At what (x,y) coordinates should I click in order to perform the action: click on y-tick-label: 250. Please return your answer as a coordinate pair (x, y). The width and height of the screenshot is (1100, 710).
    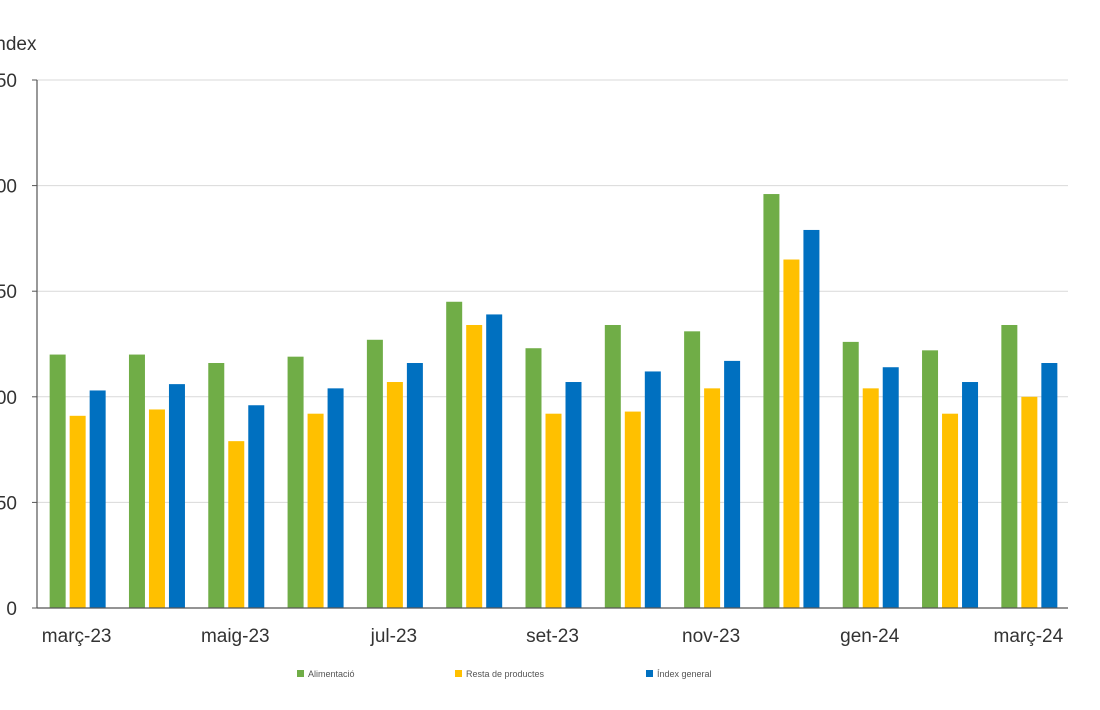
    Looking at the image, I should click on (8, 81).